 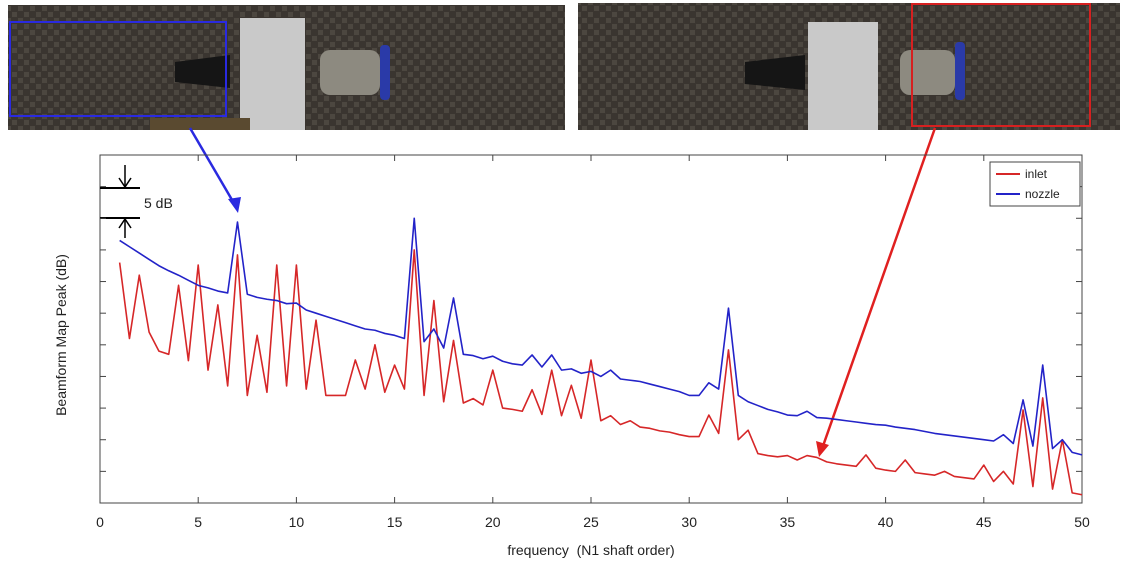 I want to click on legend-label: inlet, so click(x=1036, y=174).